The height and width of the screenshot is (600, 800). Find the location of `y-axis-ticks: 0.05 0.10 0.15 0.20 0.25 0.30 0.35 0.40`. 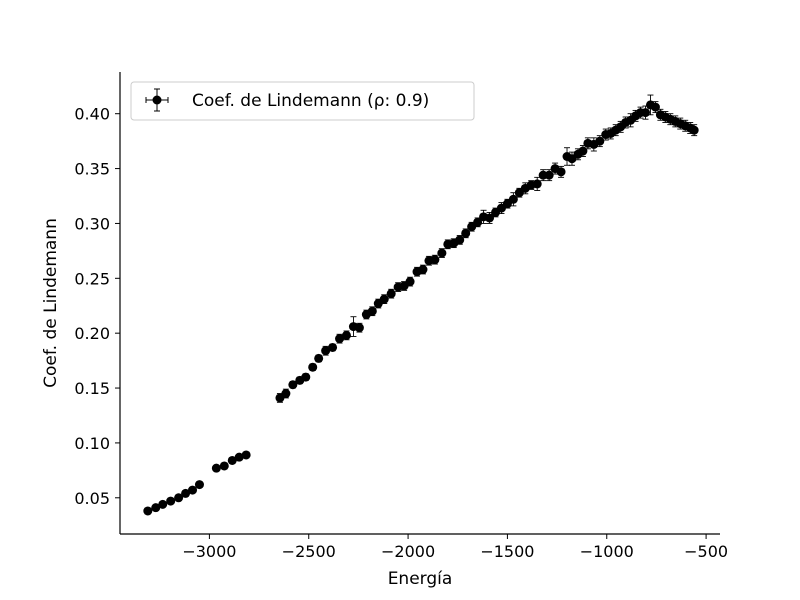

y-axis-ticks: 0.05 0.10 0.15 0.20 0.25 0.30 0.35 0.40 is located at coordinates (97, 306).